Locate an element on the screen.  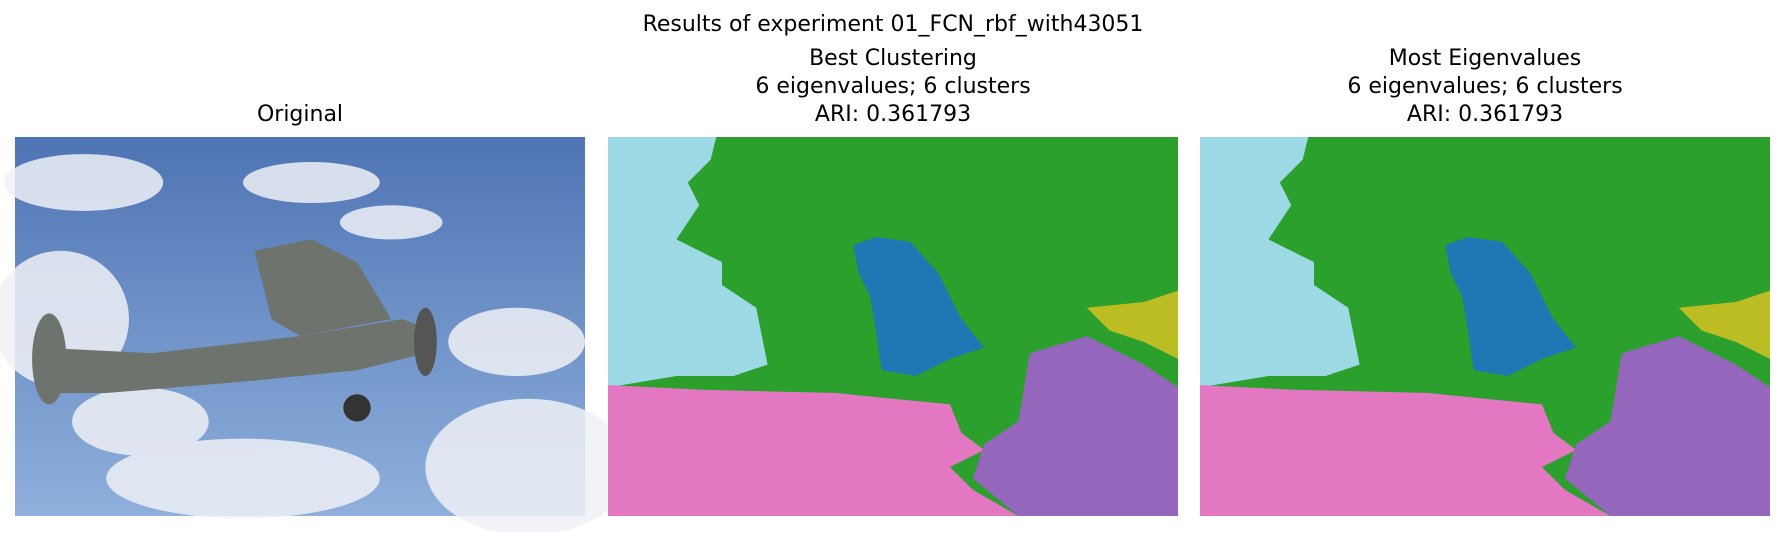
panel-title: Original is located at coordinates (300, 114).